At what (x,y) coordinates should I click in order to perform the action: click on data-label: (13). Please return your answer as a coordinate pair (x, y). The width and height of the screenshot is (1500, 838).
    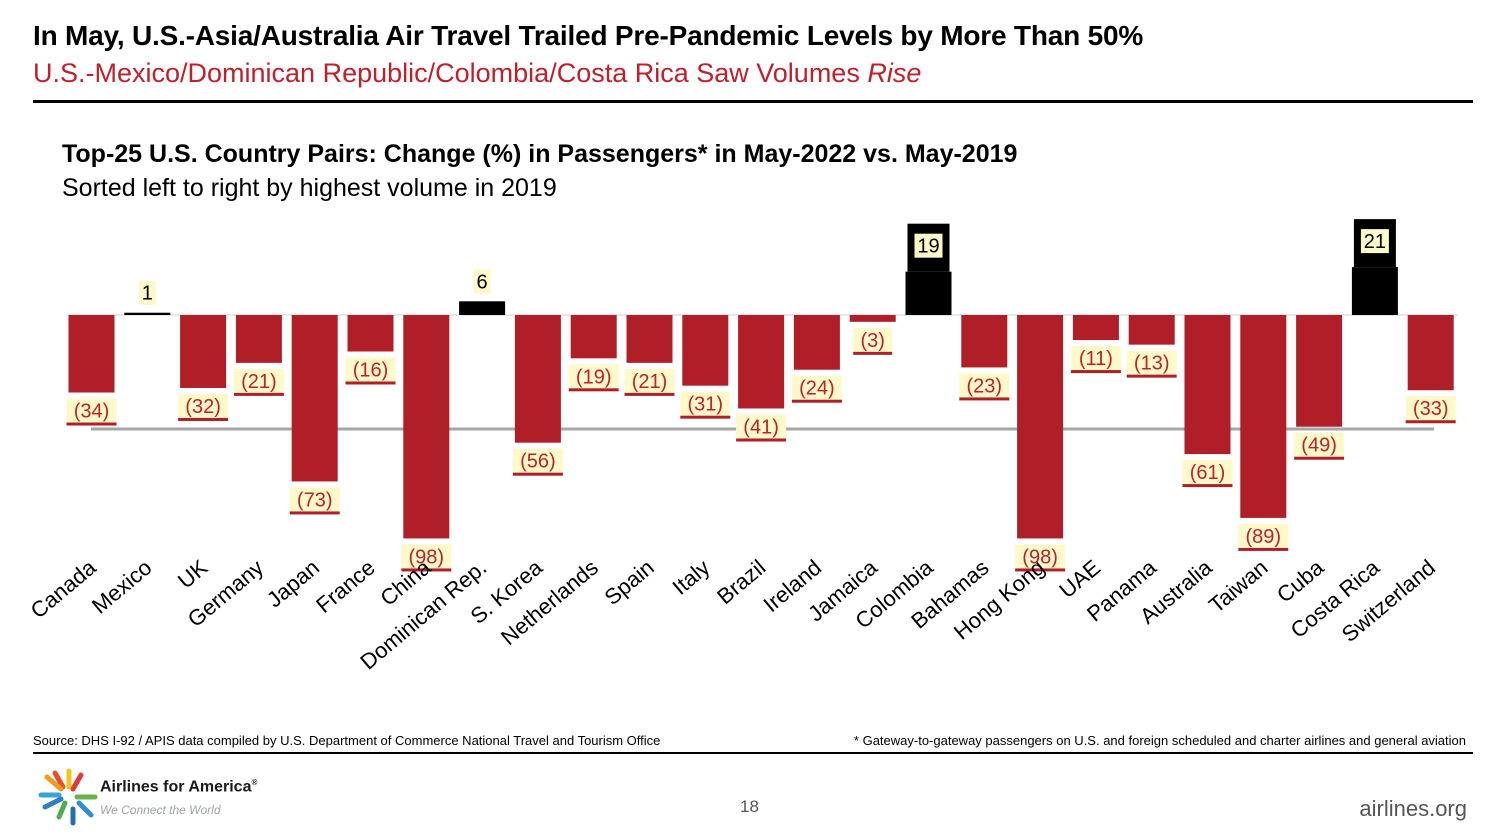
    Looking at the image, I should click on (1152, 364).